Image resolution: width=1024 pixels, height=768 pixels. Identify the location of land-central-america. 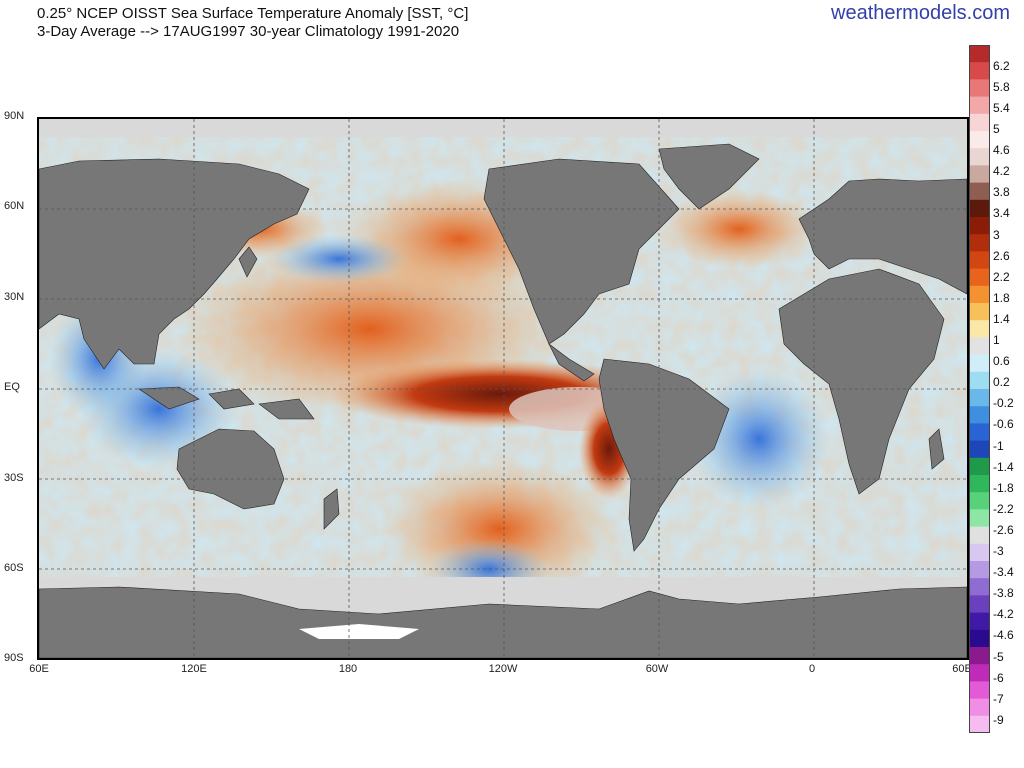
(571, 362).